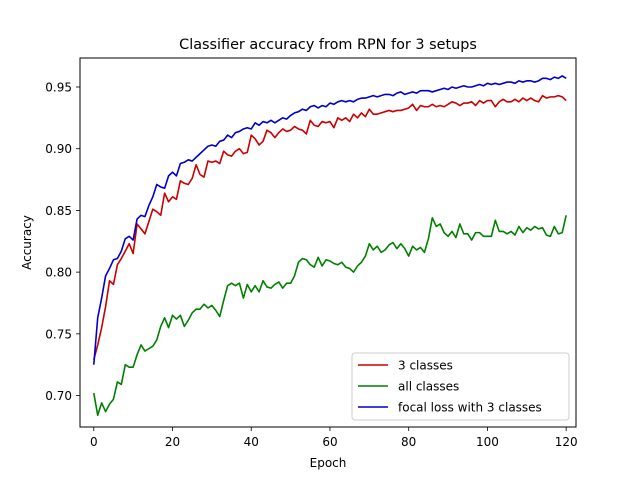 Image resolution: width=640 pixels, height=480 pixels. Describe the element at coordinates (470, 408) in the screenshot. I see `legend-label-focal-loss: focal loss with 3 classes` at that location.